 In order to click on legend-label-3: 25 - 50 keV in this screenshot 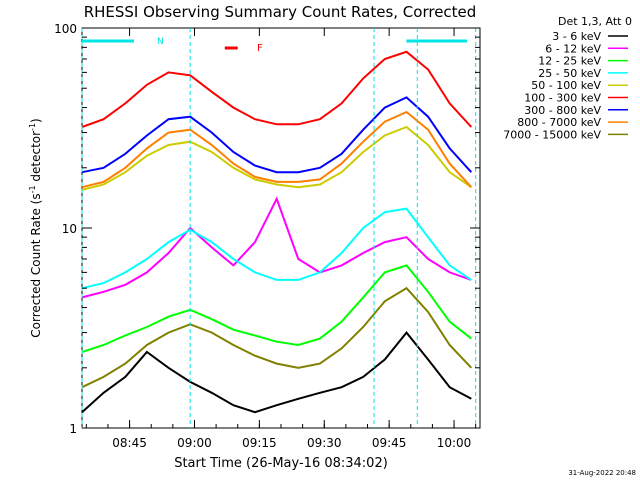, I will do `click(569, 73)`.